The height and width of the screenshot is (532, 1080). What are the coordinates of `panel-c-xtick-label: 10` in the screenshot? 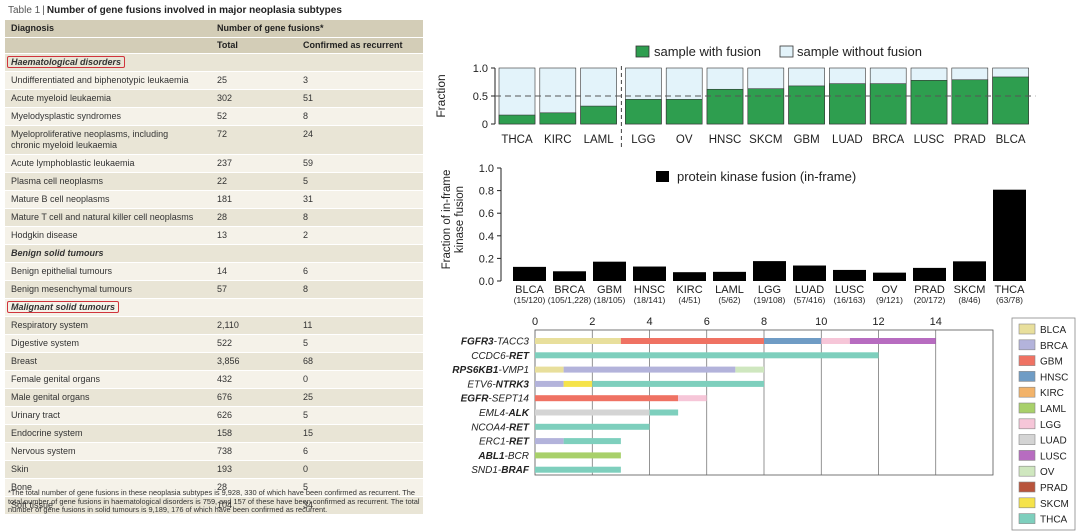 It's located at (821, 322).